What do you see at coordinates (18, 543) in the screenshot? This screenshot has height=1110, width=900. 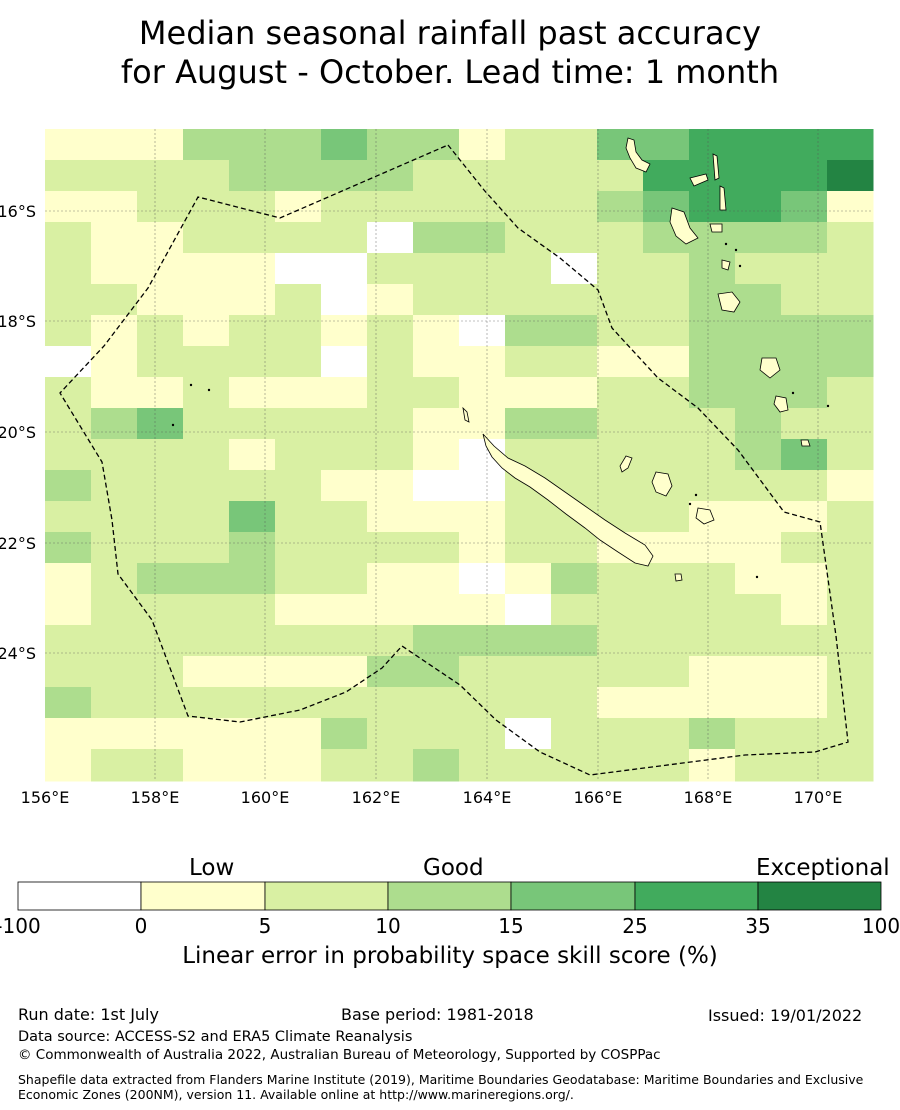 I see `lat-tick-label: 22°S` at bounding box center [18, 543].